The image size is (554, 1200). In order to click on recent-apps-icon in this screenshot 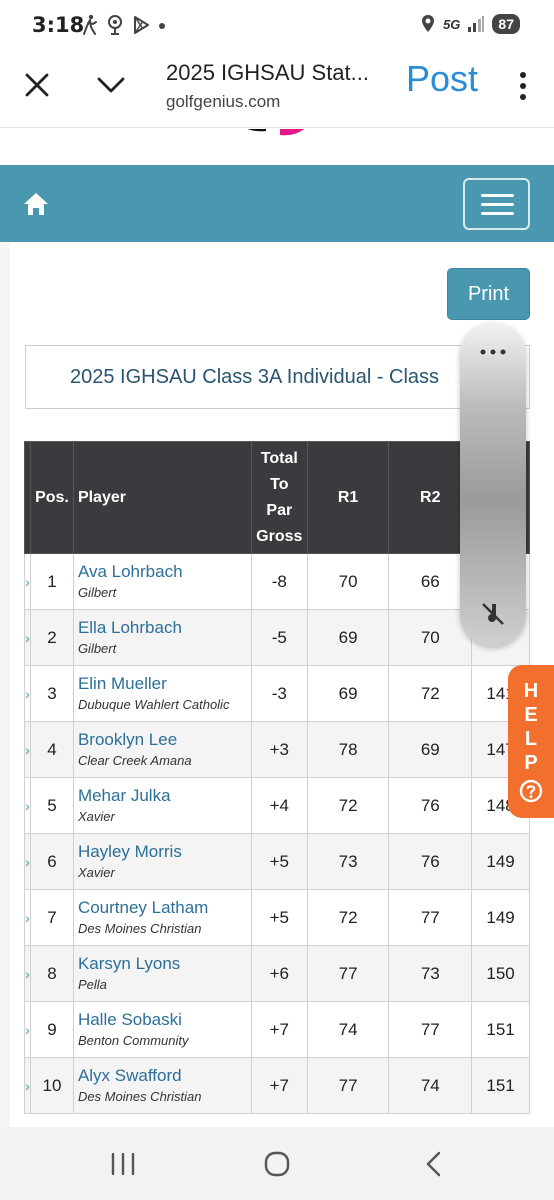, I will do `click(123, 1164)`.